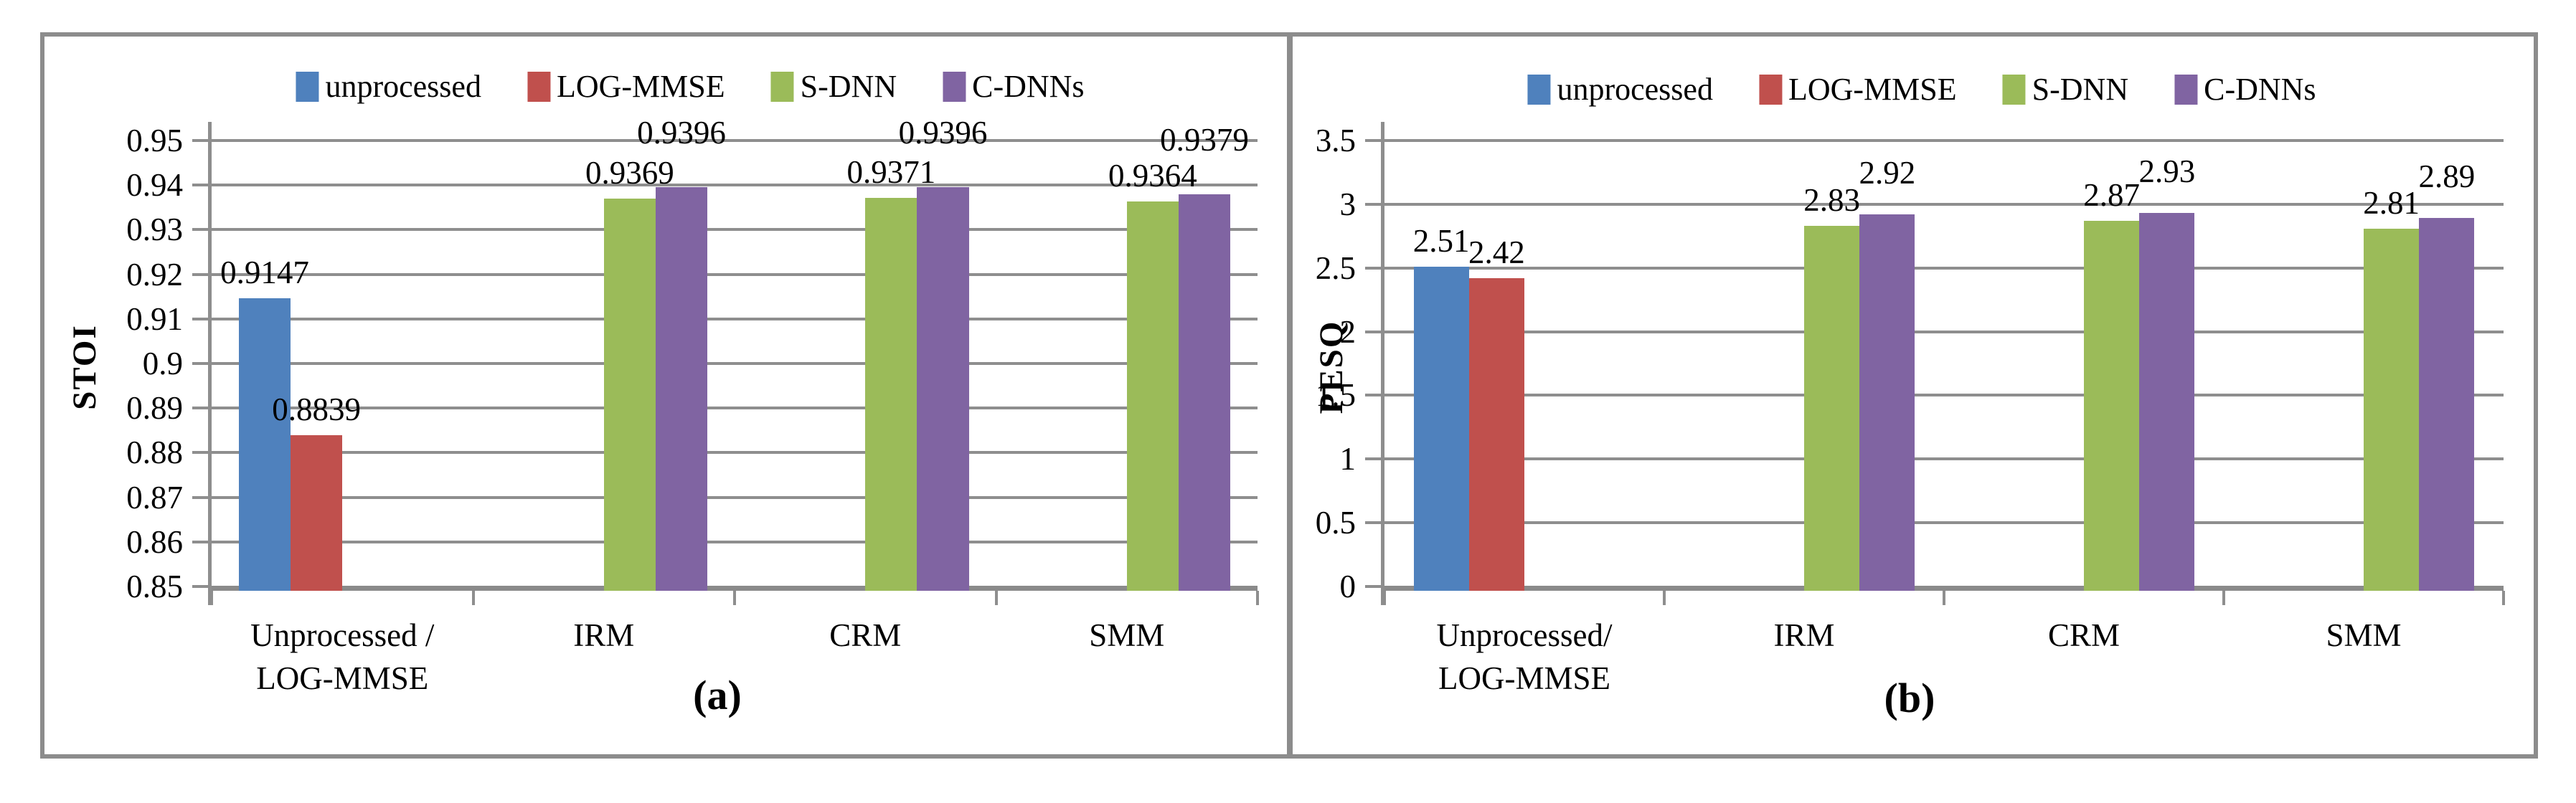 The width and height of the screenshot is (2576, 803). What do you see at coordinates (1887, 173) in the screenshot?
I see `bar-value-label: 2.92` at bounding box center [1887, 173].